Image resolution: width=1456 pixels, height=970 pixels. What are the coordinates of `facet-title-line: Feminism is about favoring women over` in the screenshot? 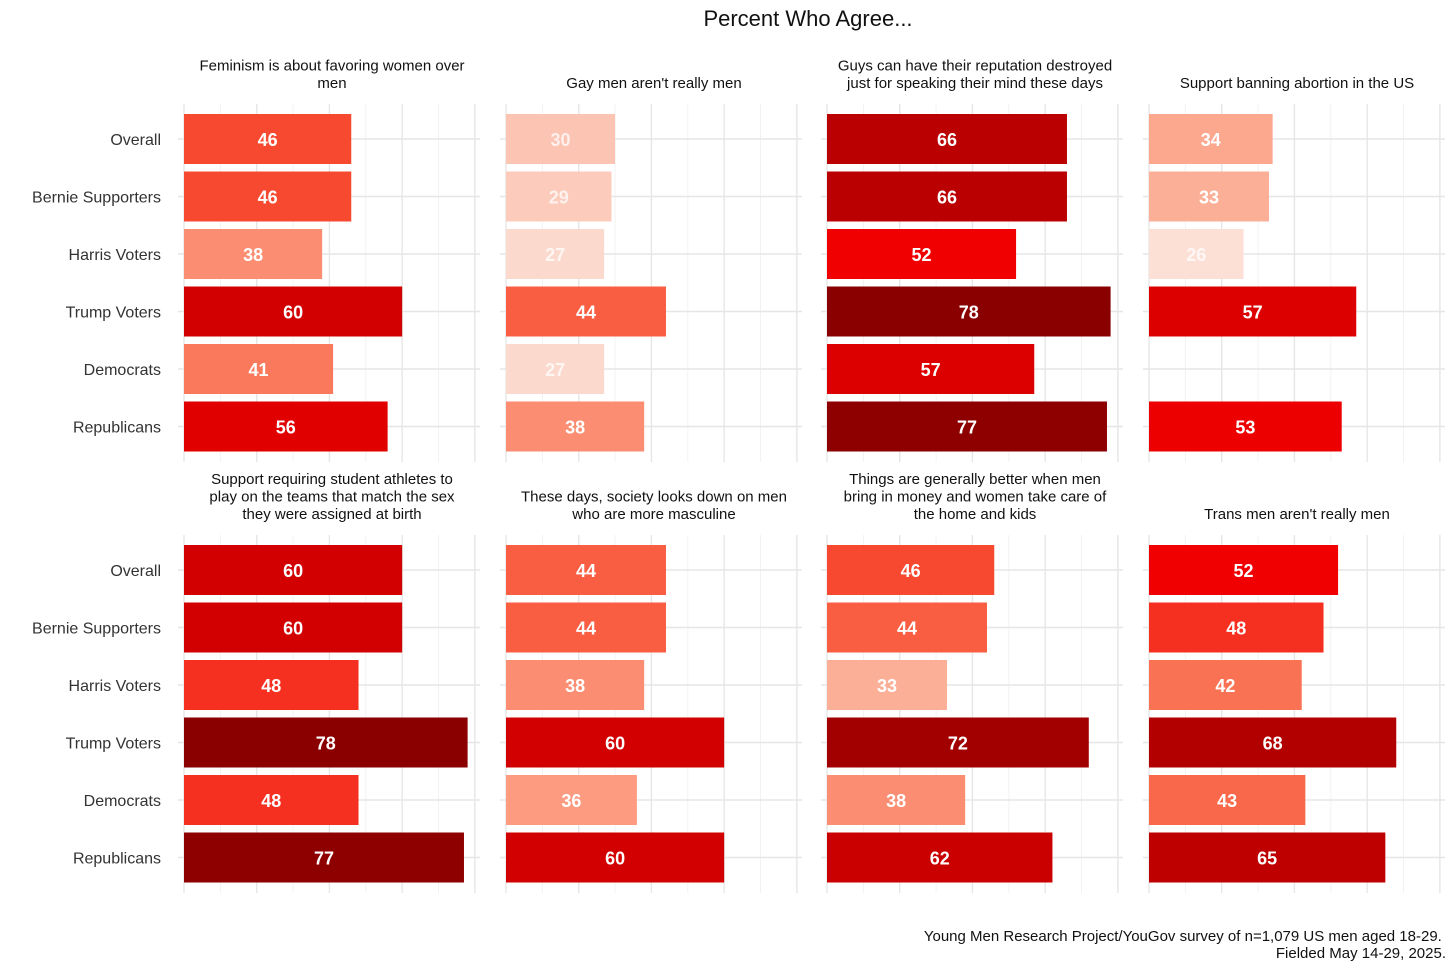 It's located at (331, 66).